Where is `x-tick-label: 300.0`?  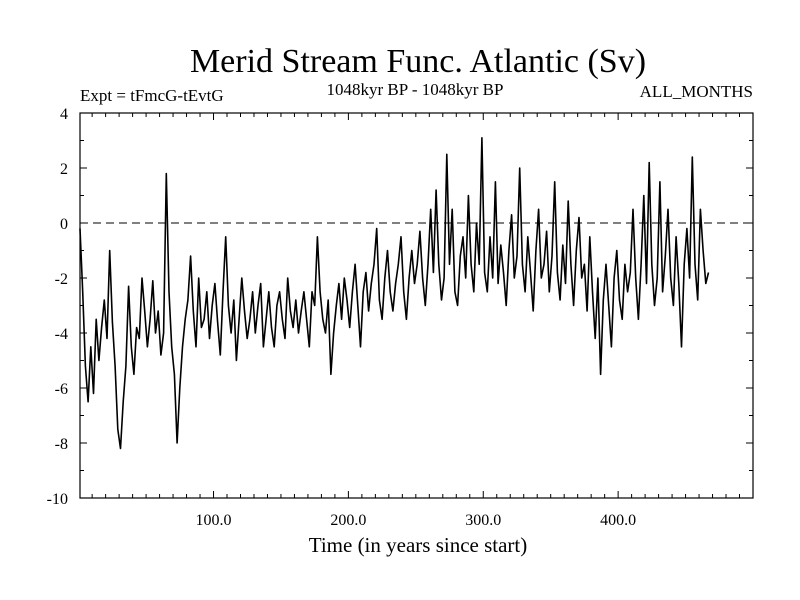 x-tick-label: 300.0 is located at coordinates (483, 520).